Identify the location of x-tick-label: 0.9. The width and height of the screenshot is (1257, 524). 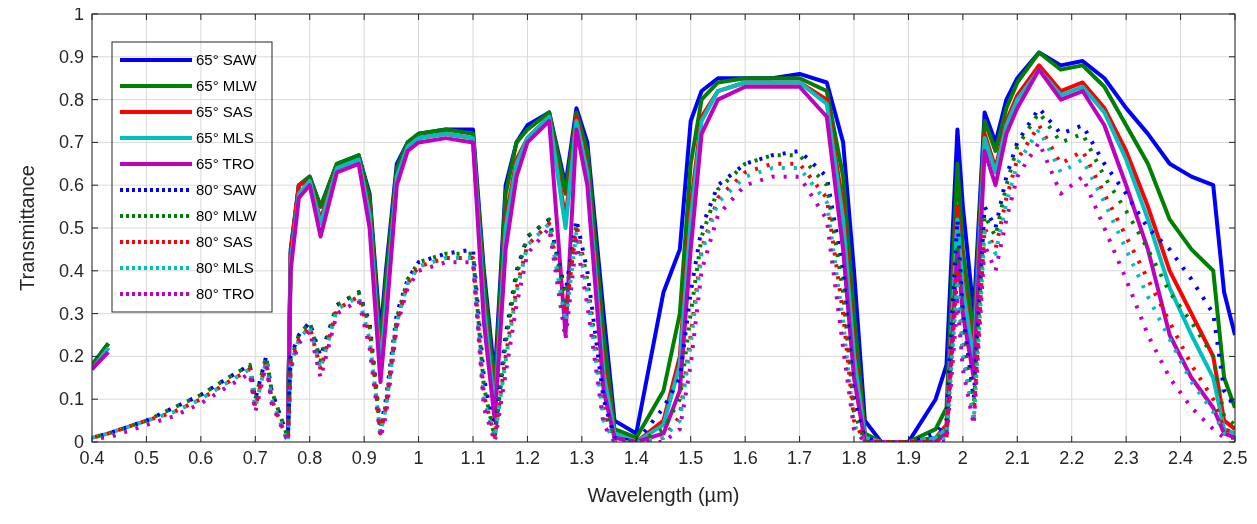
(364, 458).